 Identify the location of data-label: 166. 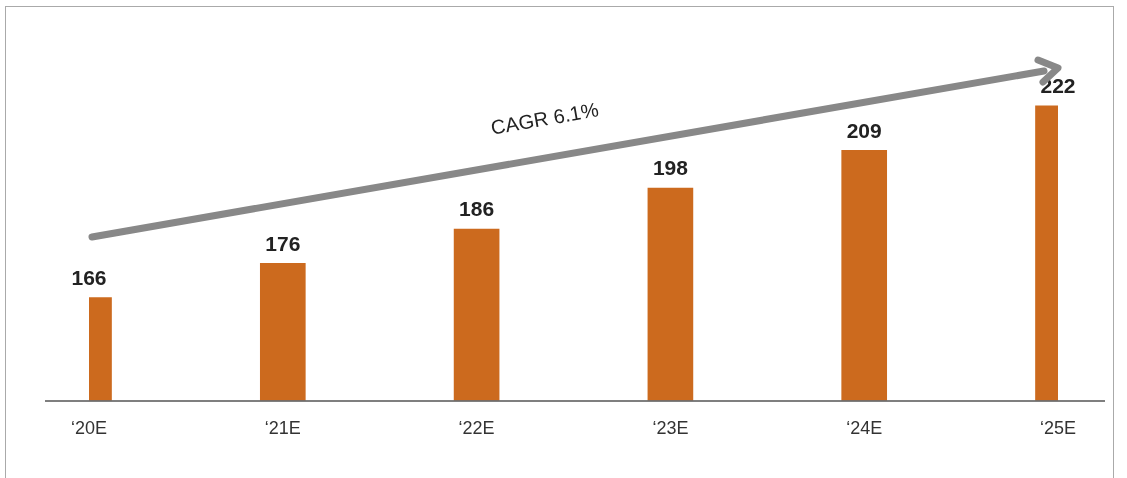
(89, 277).